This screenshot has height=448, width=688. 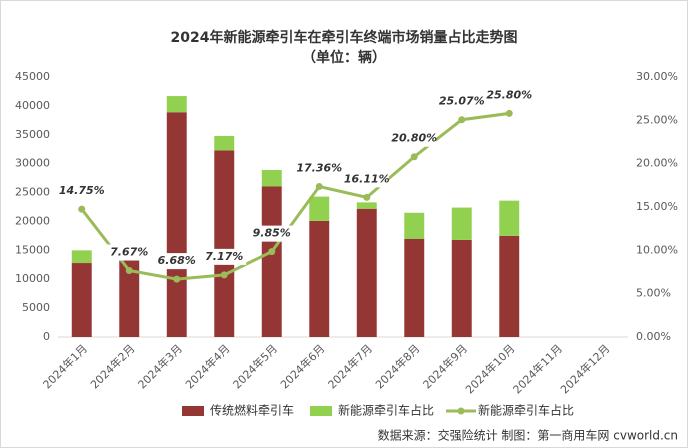 I want to click on y2-tick-label: 20.00%, so click(x=657, y=163).